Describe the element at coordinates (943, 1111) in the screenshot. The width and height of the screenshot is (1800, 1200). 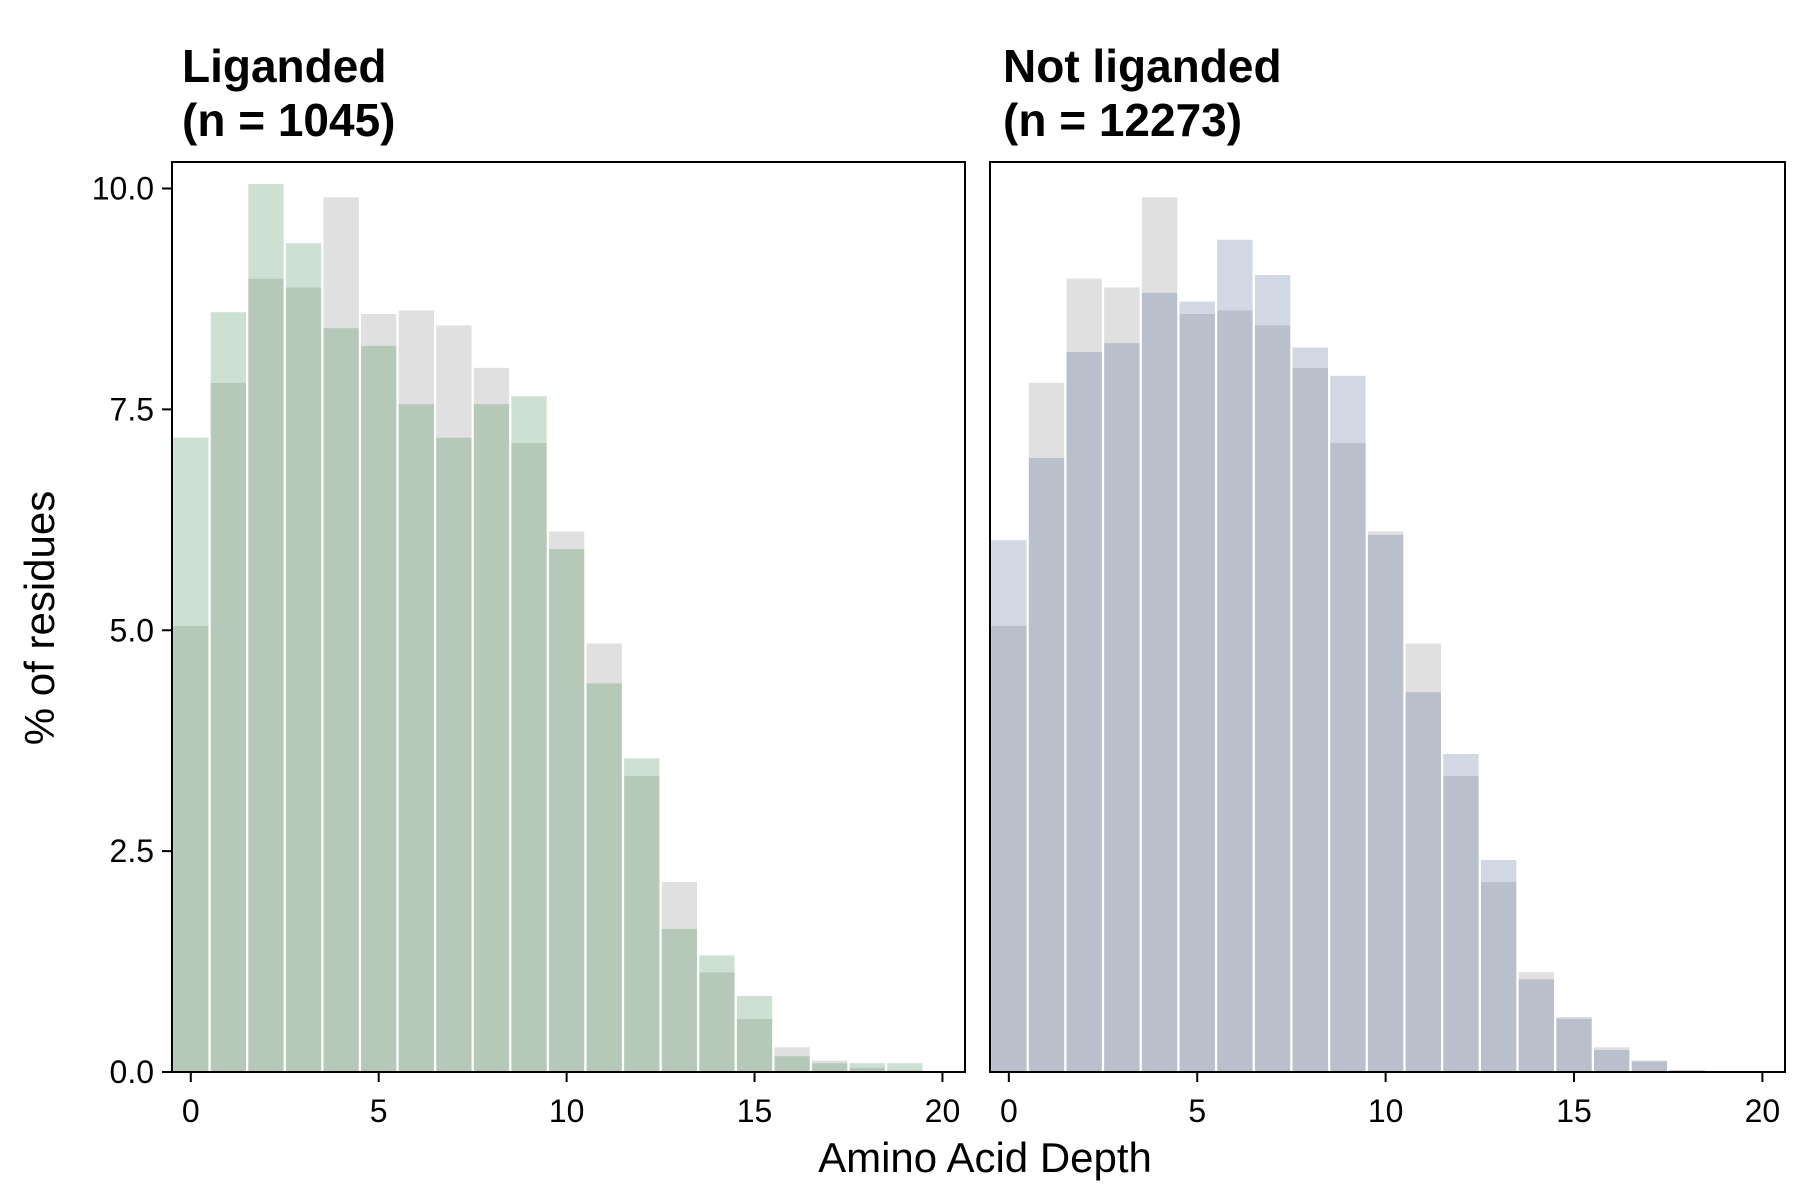
I see `x-tick-label-liganded-20: 20` at that location.